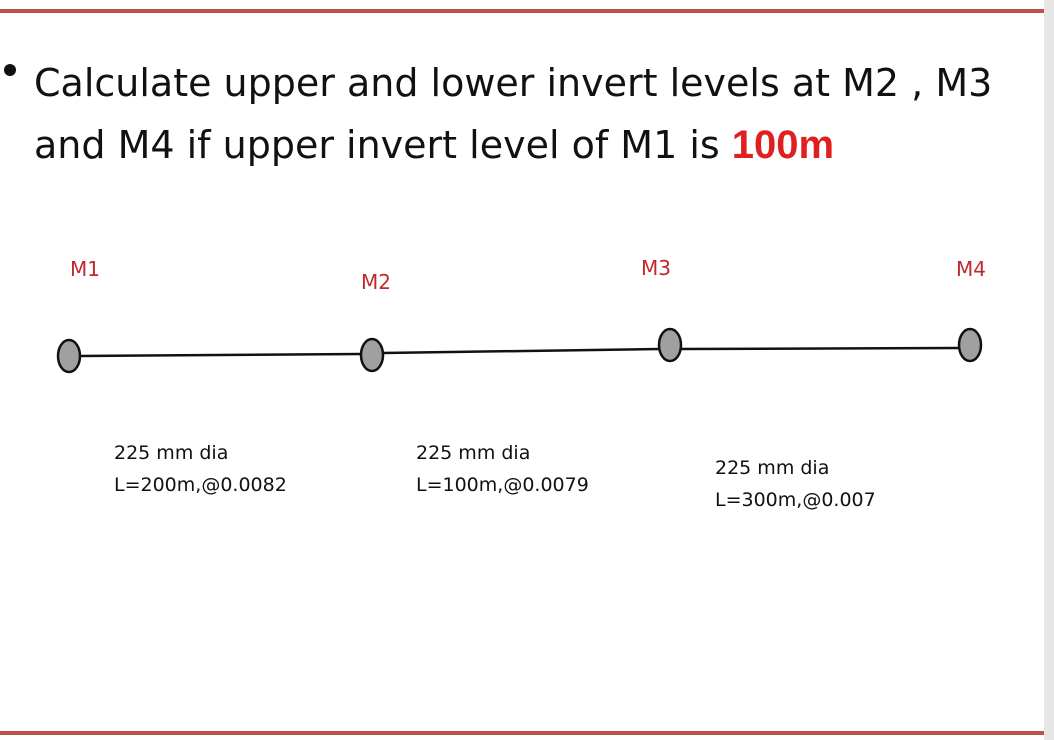 The image size is (1054, 740). I want to click on pipe-length-gradient: L=100m,@0.0079, so click(502, 485).